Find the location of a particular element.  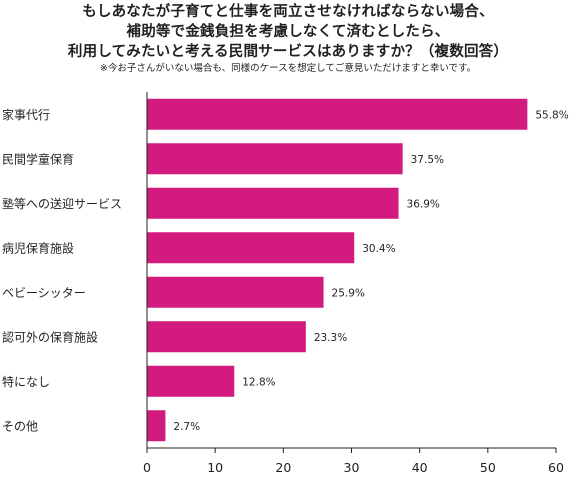

value-label: 36.9% is located at coordinates (423, 204).